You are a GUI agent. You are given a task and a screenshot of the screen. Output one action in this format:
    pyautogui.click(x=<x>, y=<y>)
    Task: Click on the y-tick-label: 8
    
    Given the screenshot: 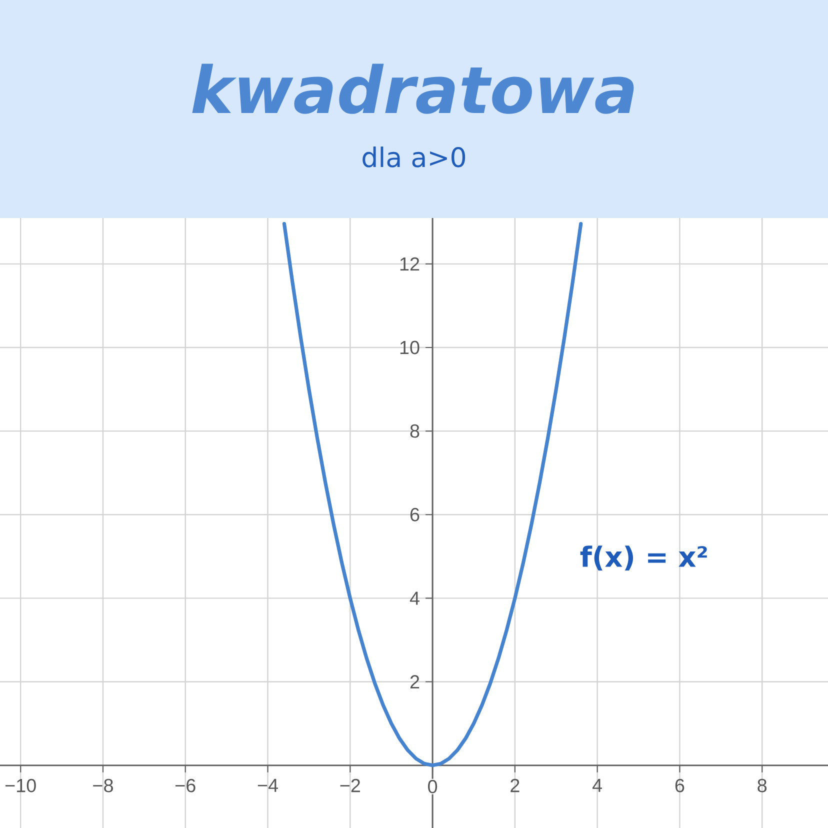 What is the action you would take?
    pyautogui.click(x=415, y=431)
    